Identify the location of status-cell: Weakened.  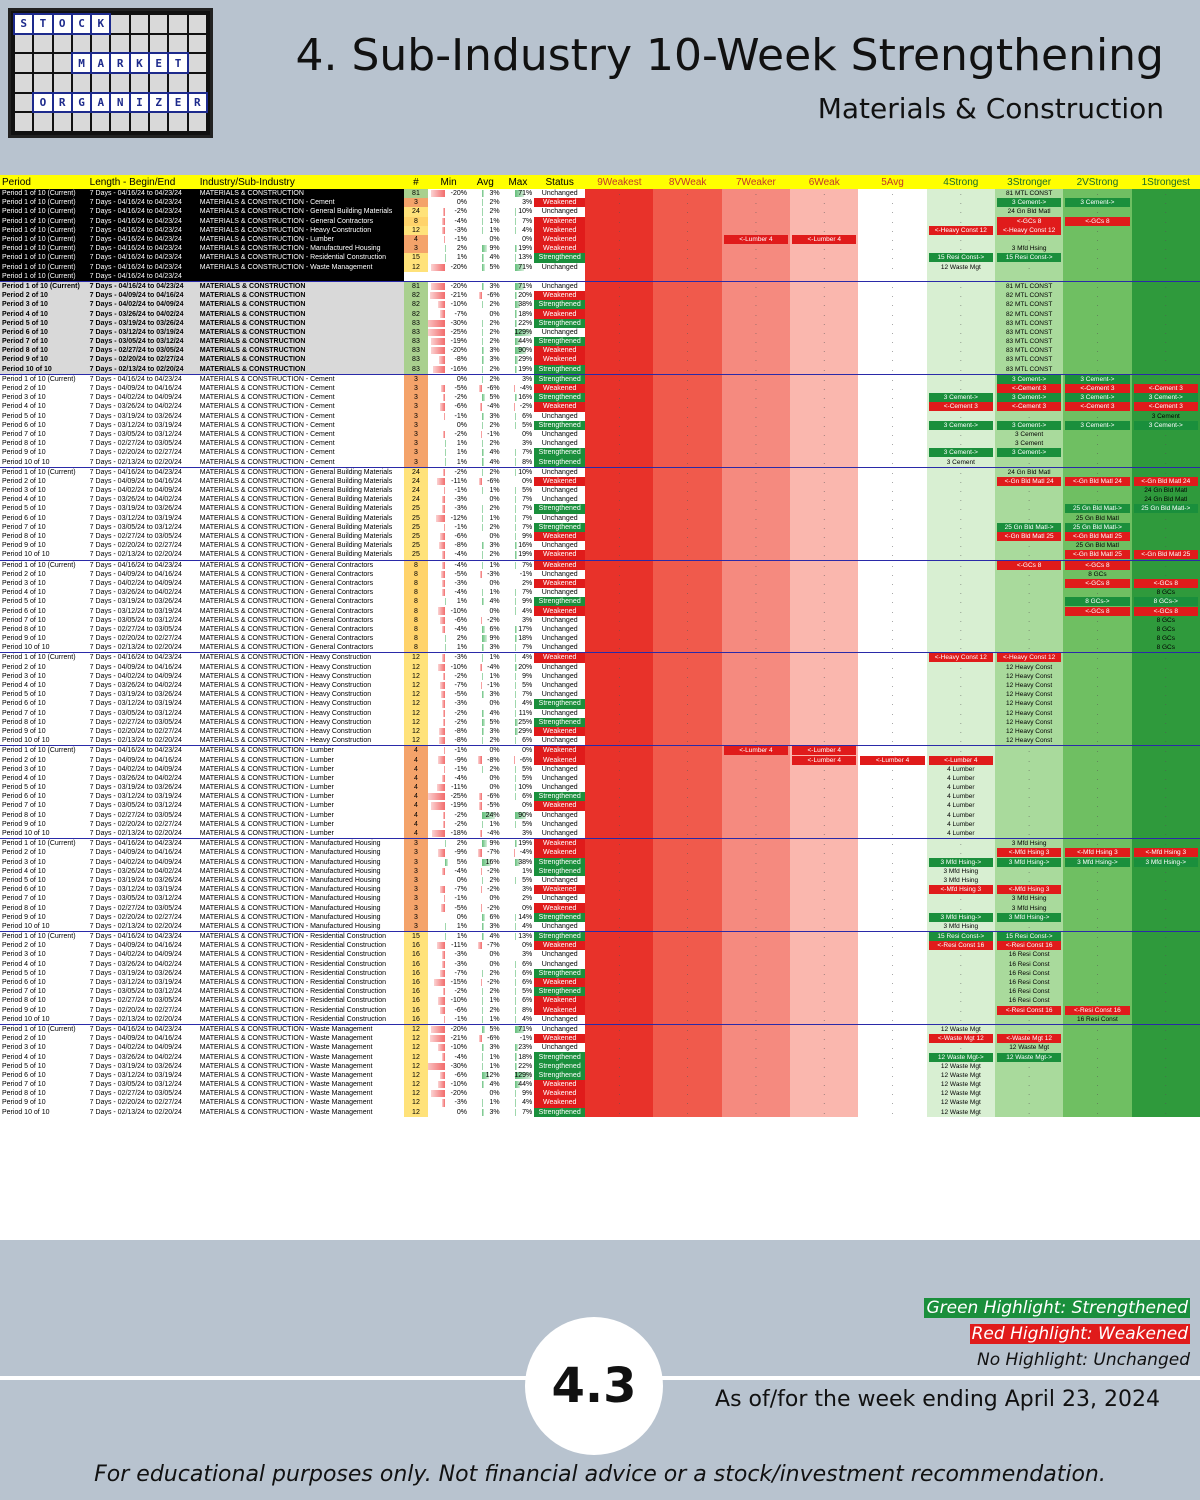
(560, 760).